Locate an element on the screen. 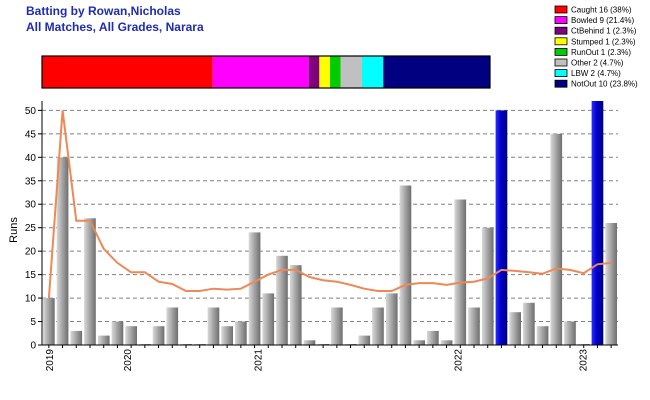 Image resolution: width=650 pixels, height=400 pixels. legend-label: Other 2 (4.7%) is located at coordinates (597, 63).